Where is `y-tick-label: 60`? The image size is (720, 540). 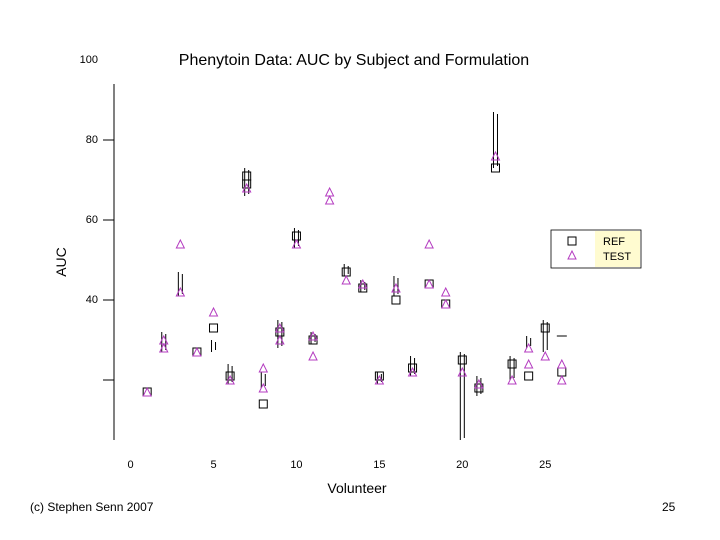
y-tick-label: 60 is located at coordinates (92, 220).